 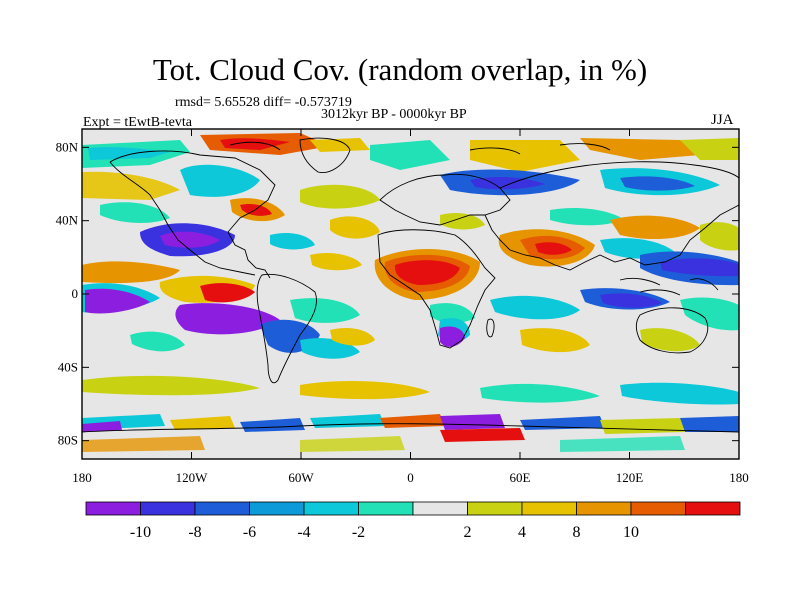 What do you see at coordinates (522, 532) in the screenshot?
I see `colorbar-label: 4` at bounding box center [522, 532].